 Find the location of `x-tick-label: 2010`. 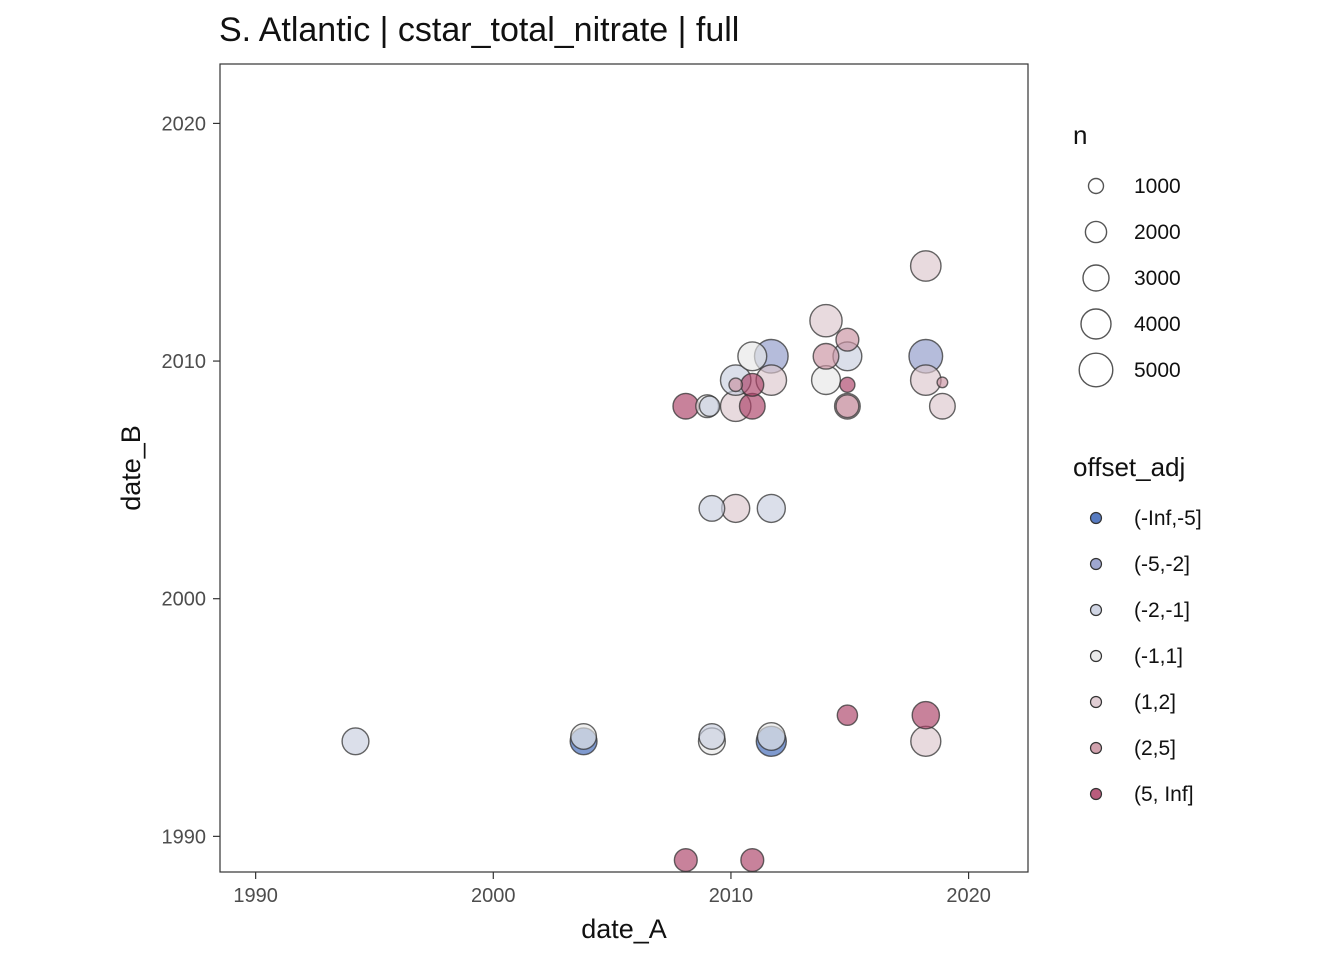

x-tick-label: 2010 is located at coordinates (731, 896).